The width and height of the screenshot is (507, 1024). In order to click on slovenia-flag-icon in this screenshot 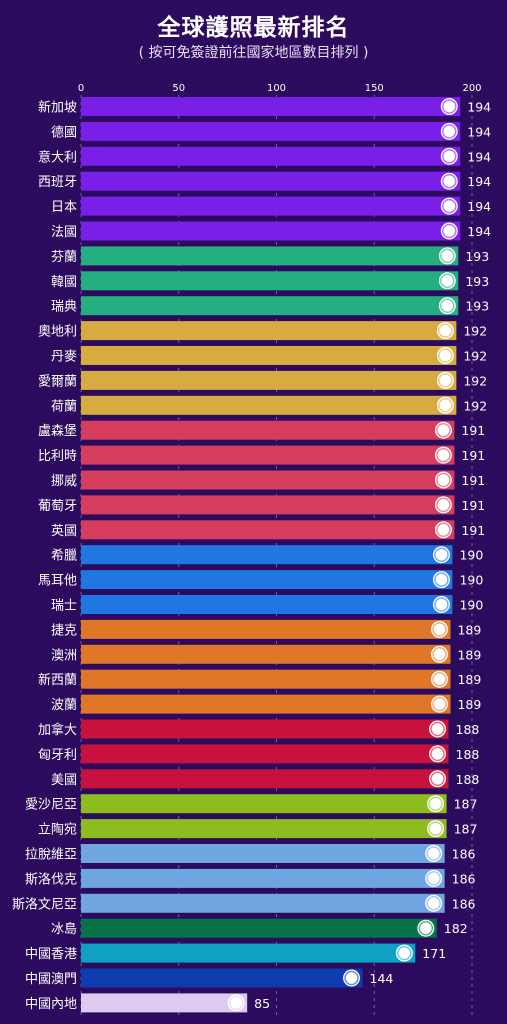, I will do `click(434, 903)`.